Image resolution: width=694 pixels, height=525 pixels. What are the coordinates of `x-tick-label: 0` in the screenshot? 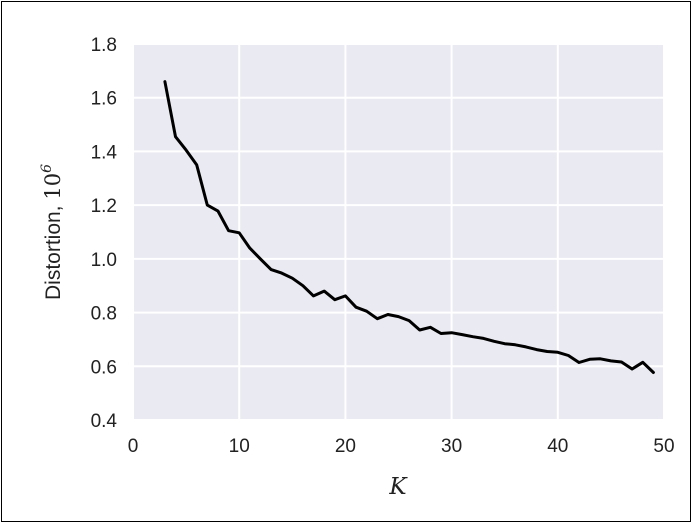 It's located at (133, 446).